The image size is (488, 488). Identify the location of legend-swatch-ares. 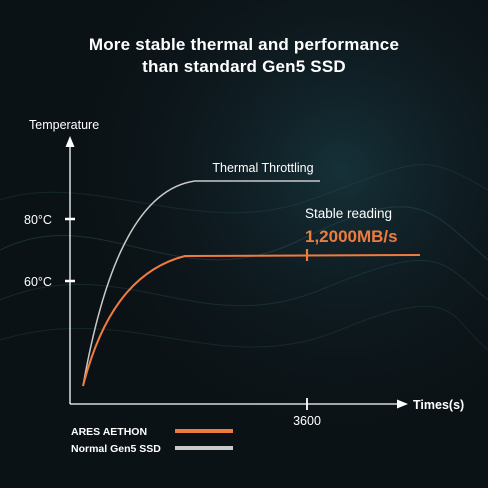
(204, 431).